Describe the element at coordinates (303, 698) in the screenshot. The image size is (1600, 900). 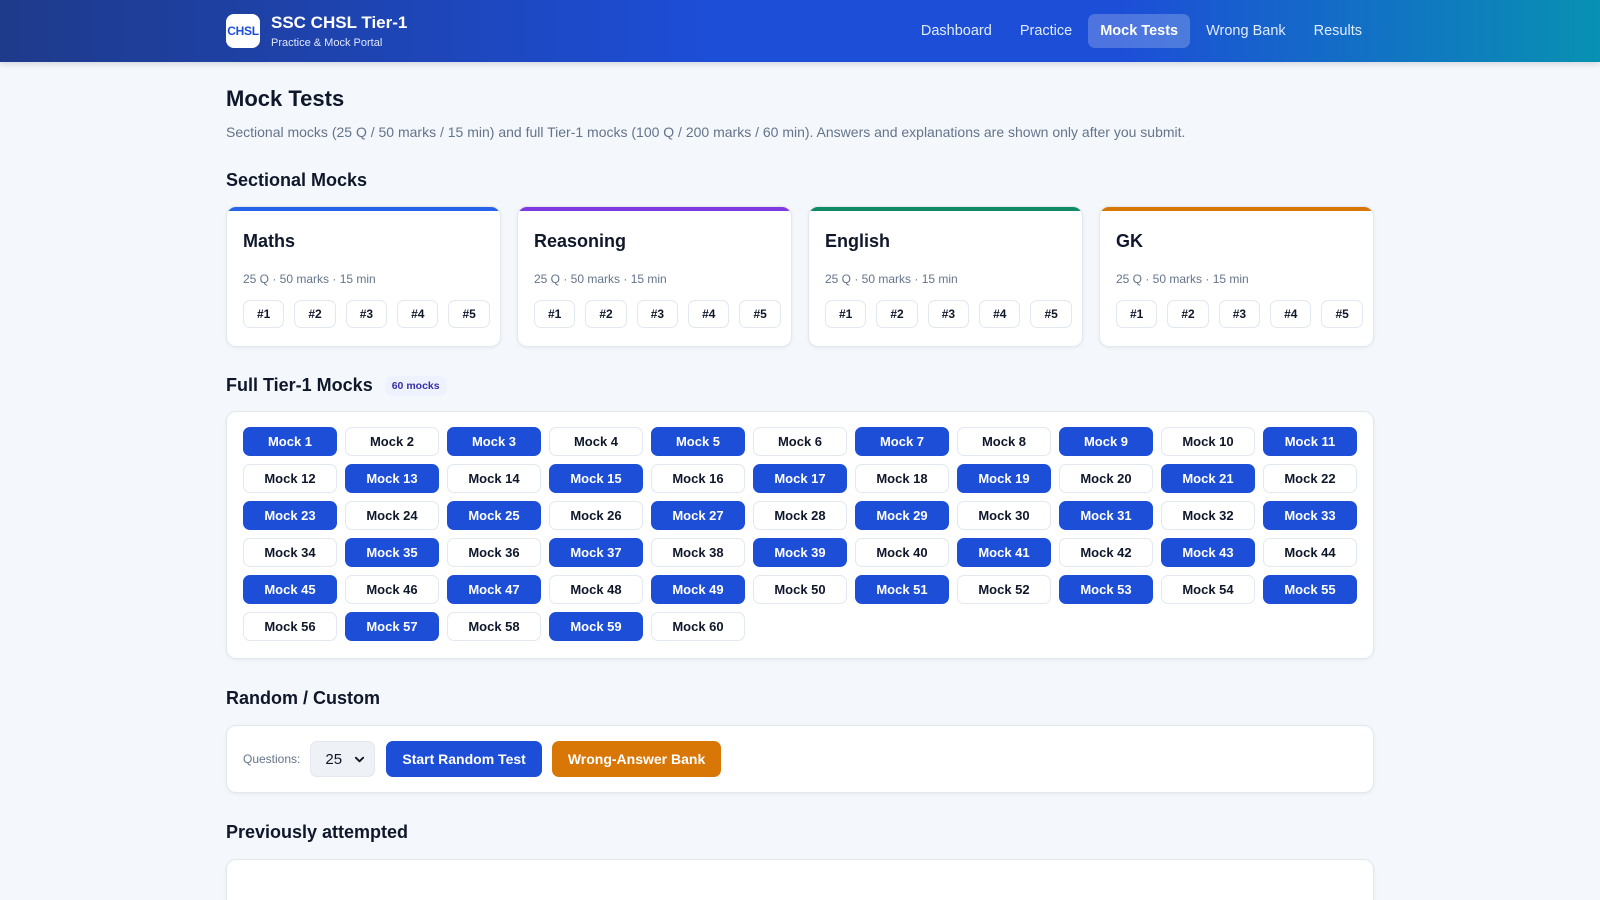
I see `random-custom-heading: Random / Custom` at that location.